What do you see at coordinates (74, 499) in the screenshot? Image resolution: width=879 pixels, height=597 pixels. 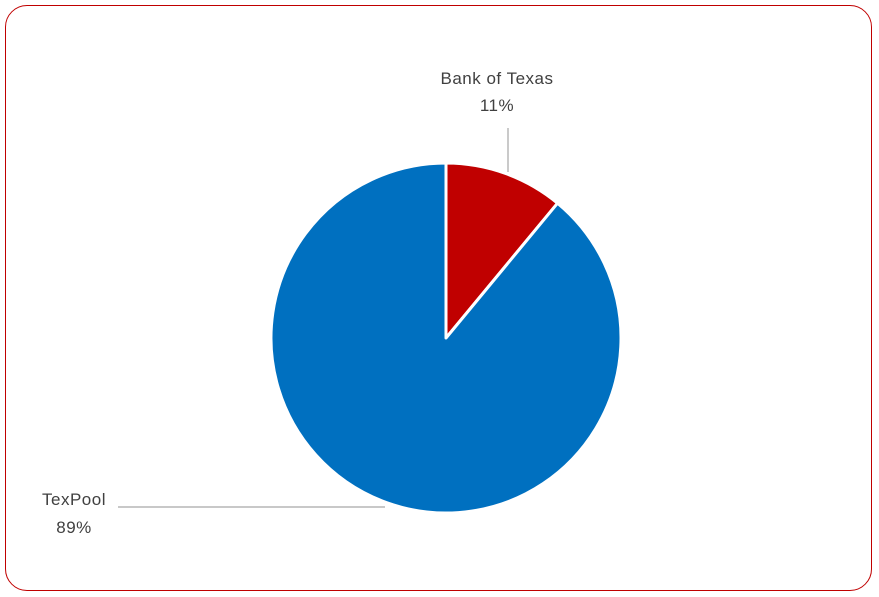 I see `label-texpool-name: TexPool` at bounding box center [74, 499].